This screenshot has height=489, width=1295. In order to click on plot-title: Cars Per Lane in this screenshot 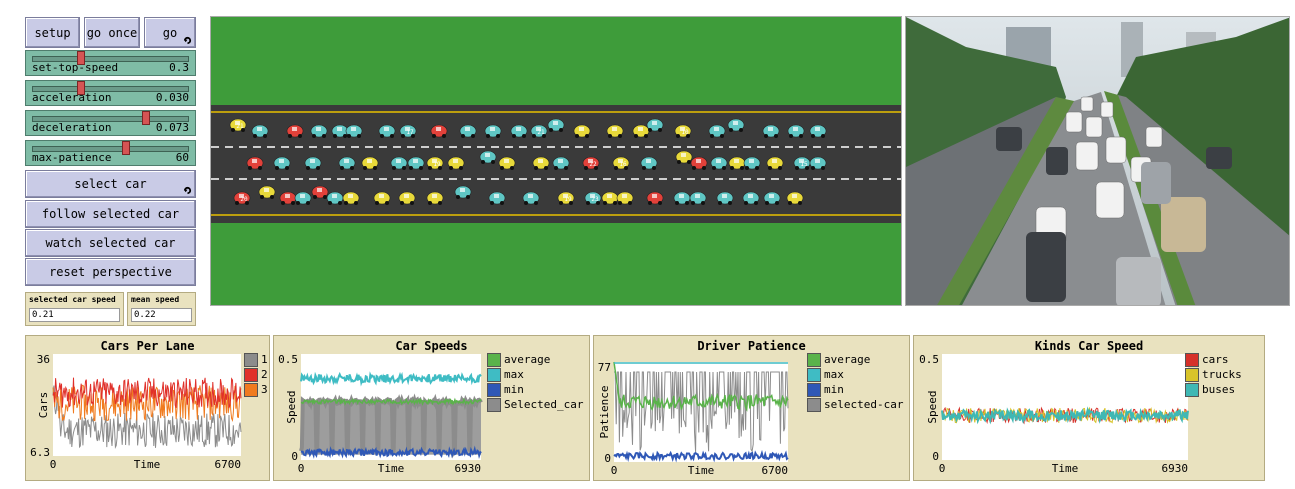, I will do `click(147, 346)`.